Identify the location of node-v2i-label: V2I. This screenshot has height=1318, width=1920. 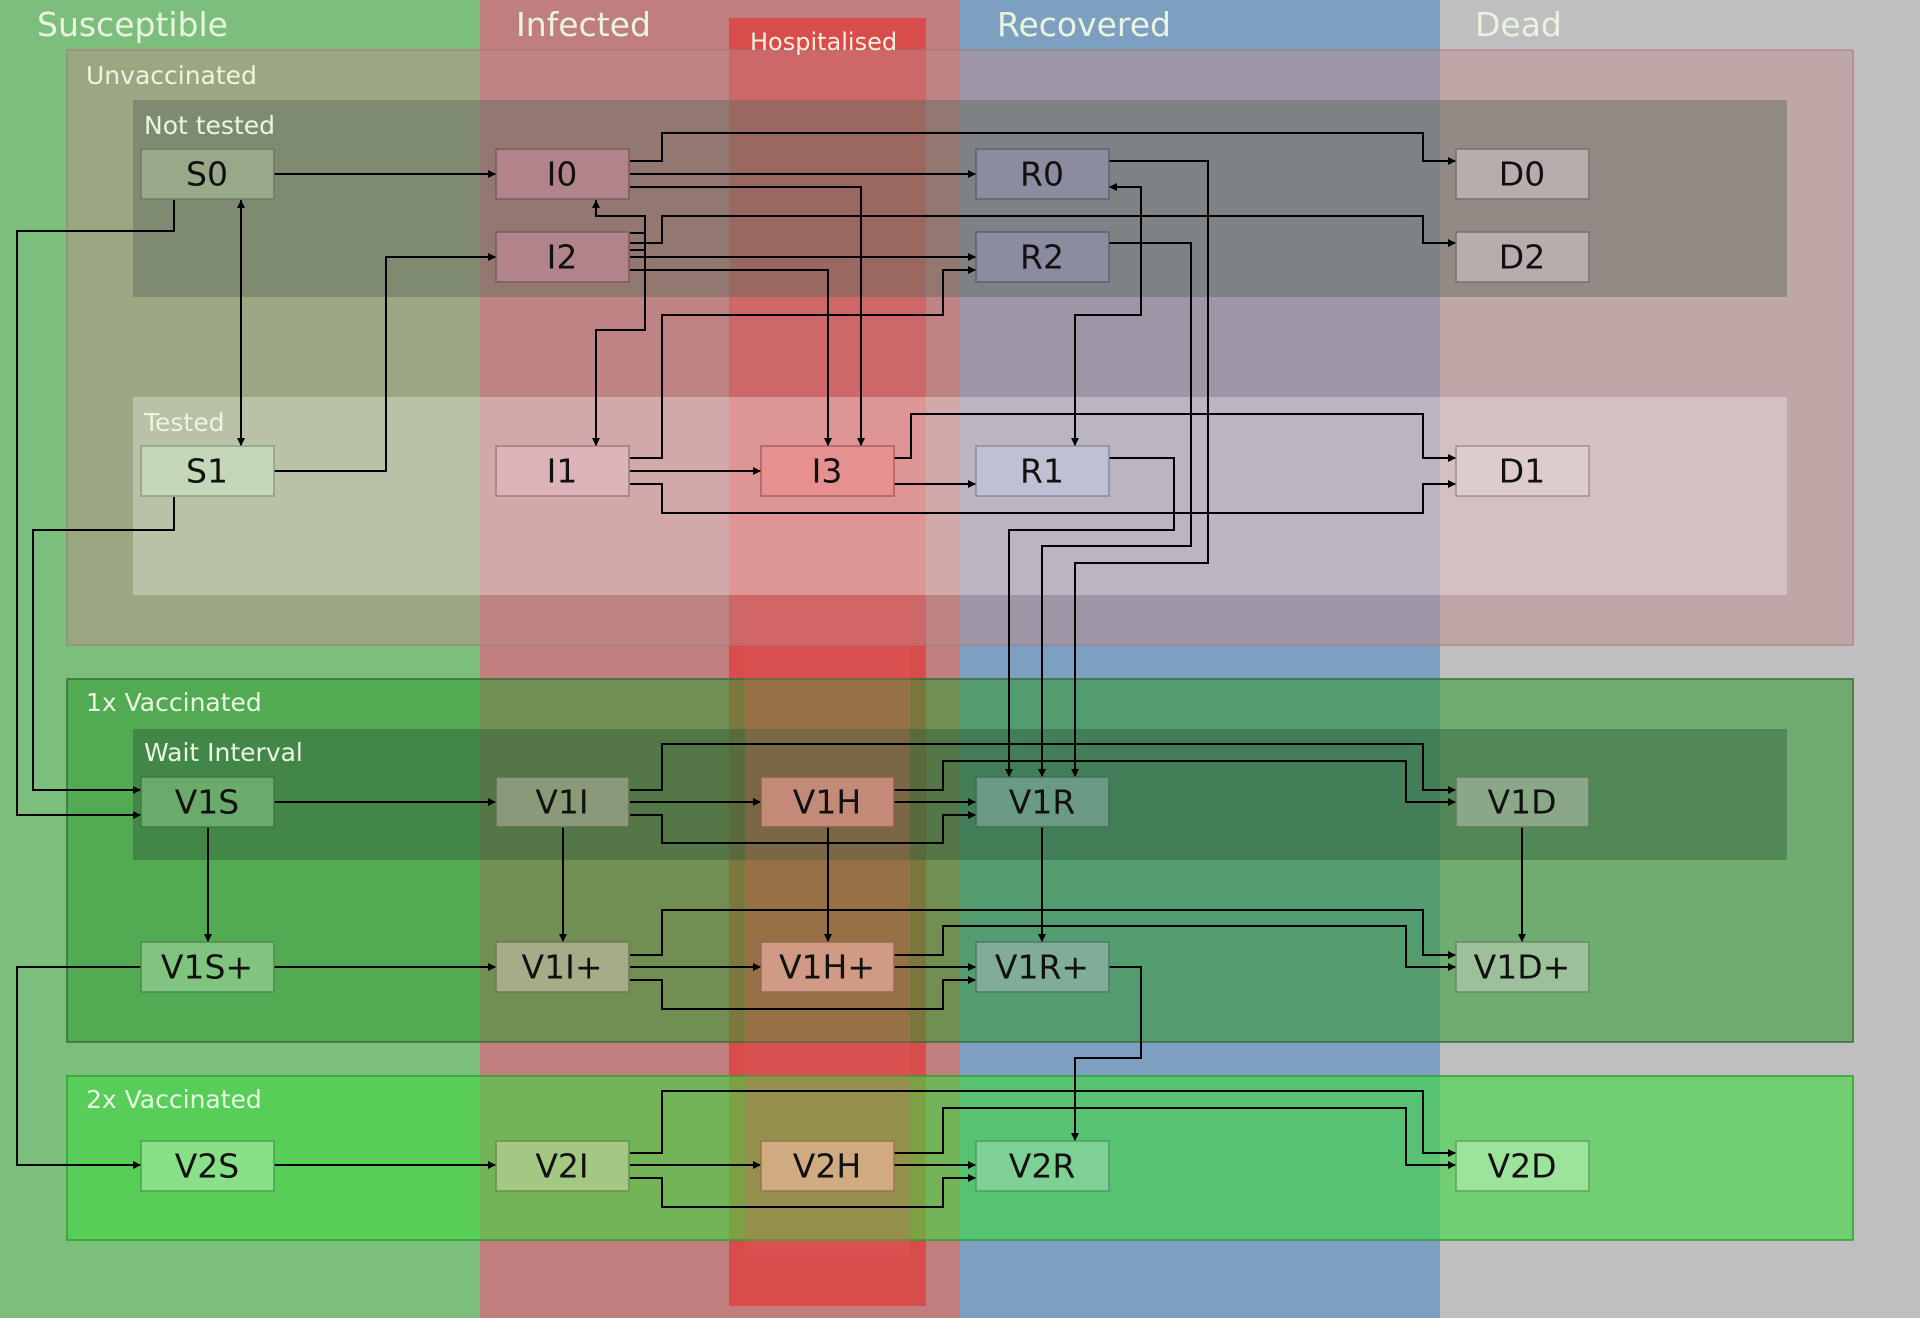
(561, 1166).